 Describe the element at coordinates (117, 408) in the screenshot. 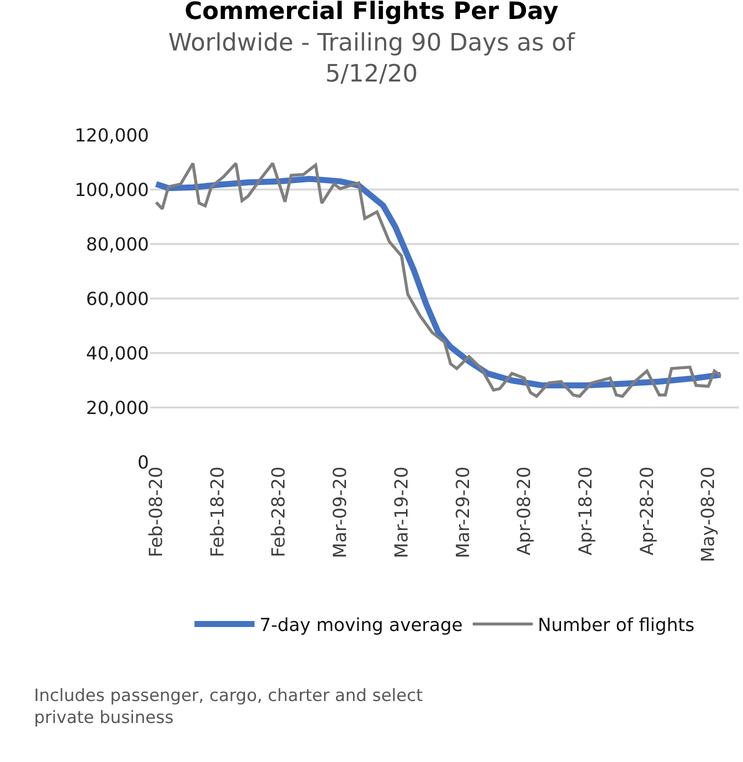

I see `y-tick-label: 20,000` at that location.